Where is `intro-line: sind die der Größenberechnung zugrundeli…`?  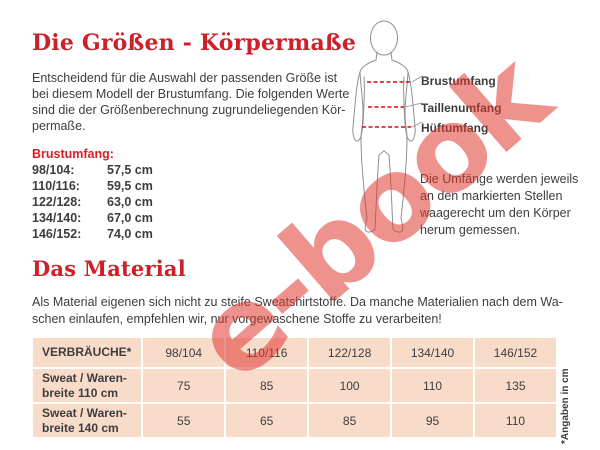
intro-line: sind die der Größenberechnung zugrundeli… is located at coordinates (189, 110).